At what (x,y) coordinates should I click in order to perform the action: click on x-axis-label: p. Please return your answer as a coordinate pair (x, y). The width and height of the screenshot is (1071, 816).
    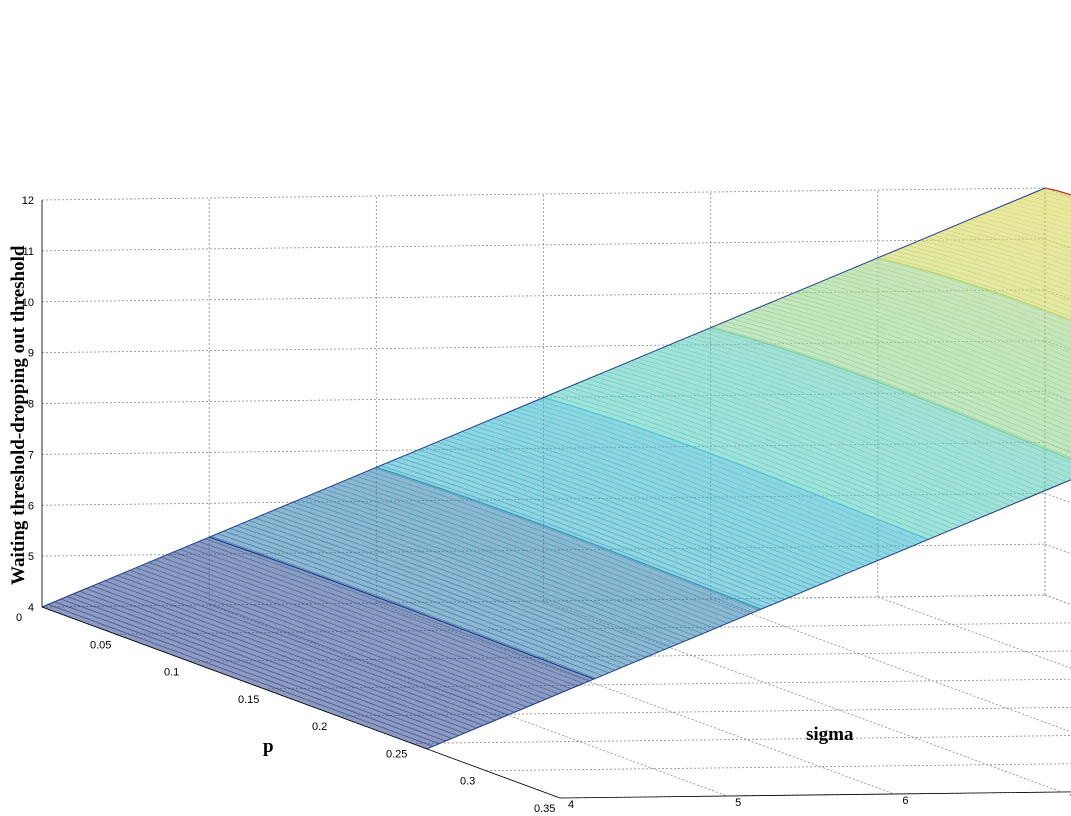
    Looking at the image, I should click on (268, 746).